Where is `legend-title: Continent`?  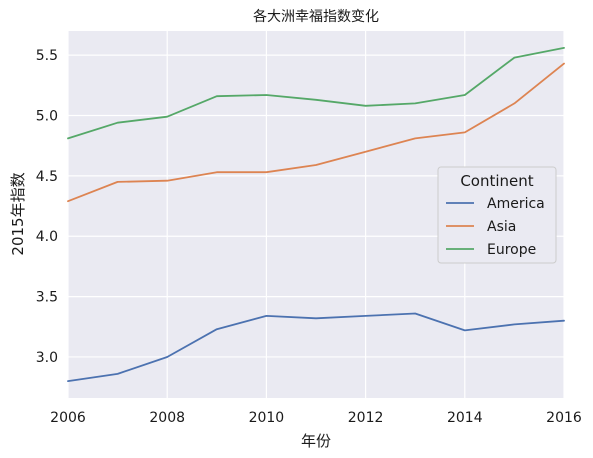
legend-title: Continent is located at coordinates (496, 181).